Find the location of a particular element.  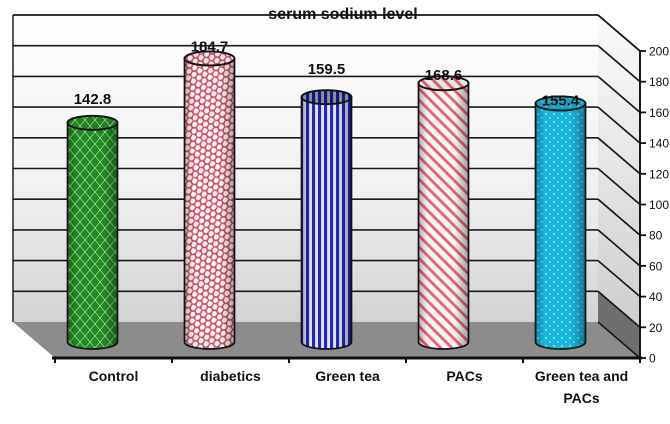

top-depth-line is located at coordinates (619, 33).